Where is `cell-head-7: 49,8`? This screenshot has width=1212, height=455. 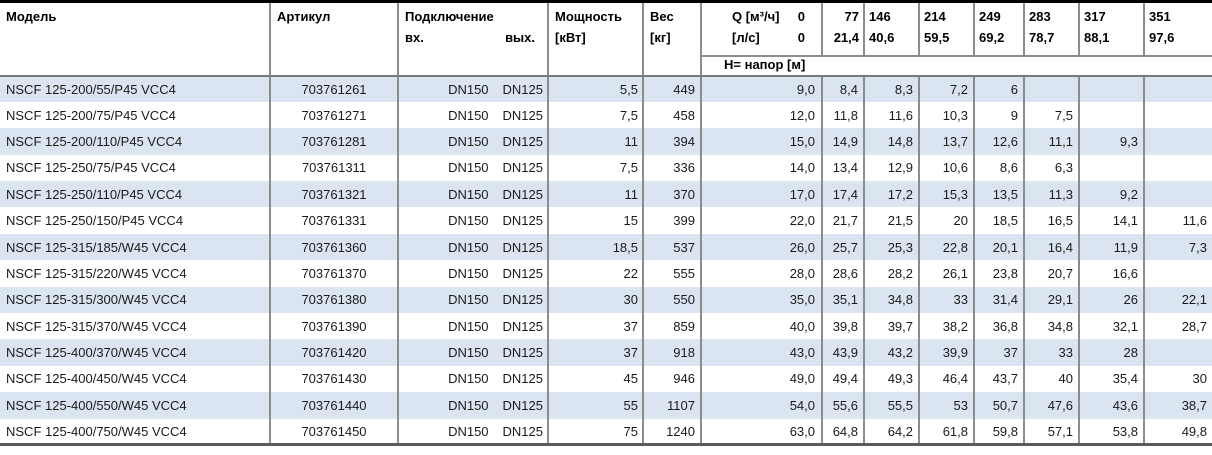
cell-head-7: 49,8 is located at coordinates (1194, 431).